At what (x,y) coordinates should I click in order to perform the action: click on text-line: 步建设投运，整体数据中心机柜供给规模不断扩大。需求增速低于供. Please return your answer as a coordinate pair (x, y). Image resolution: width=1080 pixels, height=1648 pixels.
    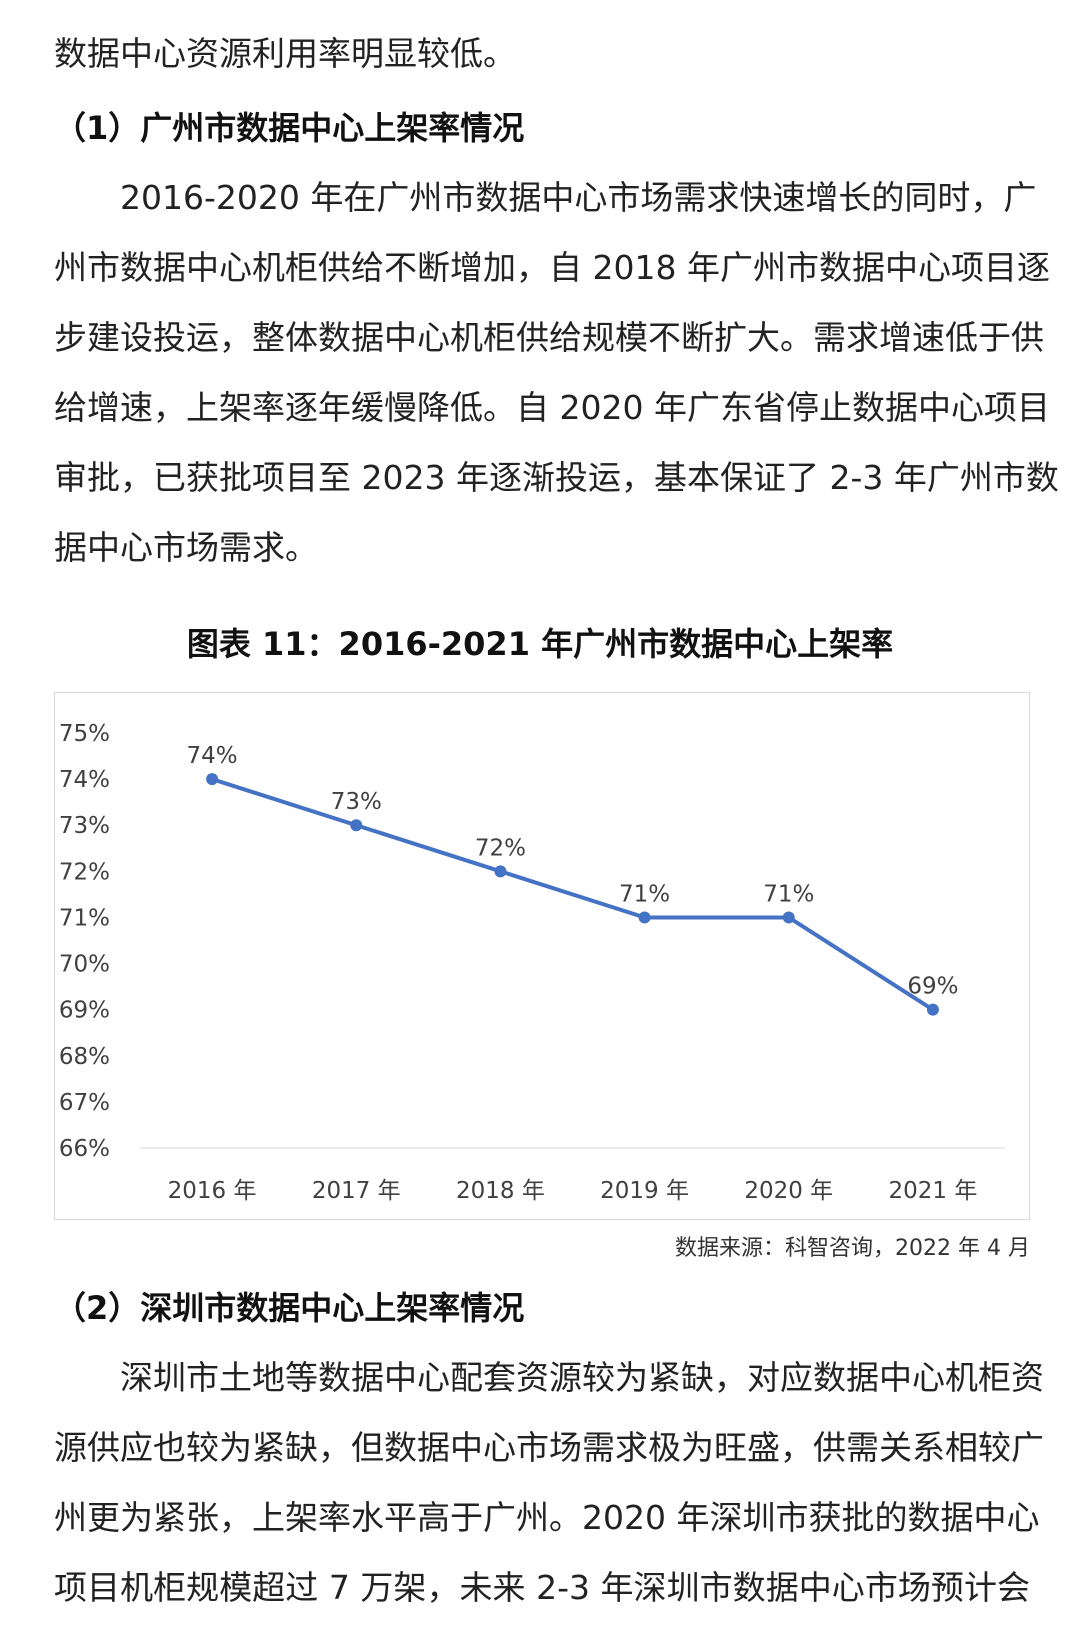
    Looking at the image, I should click on (549, 337).